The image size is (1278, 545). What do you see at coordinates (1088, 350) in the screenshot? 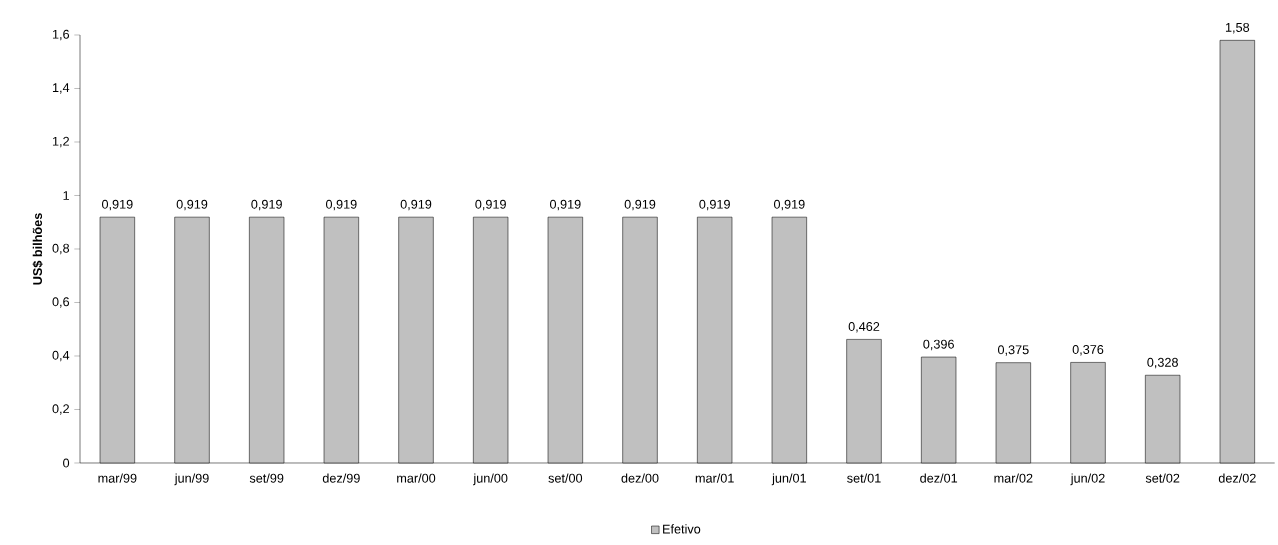
I see `data-label: 0,376` at bounding box center [1088, 350].